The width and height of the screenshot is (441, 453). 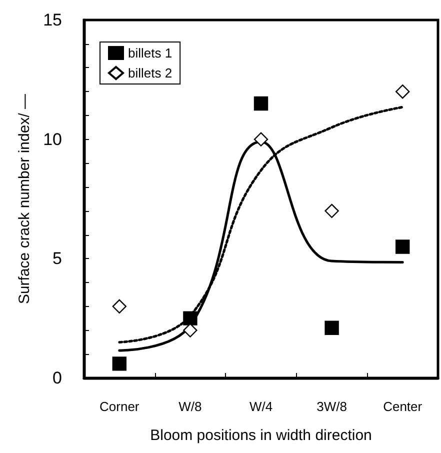 What do you see at coordinates (25, 199) in the screenshot?
I see `y-axis-title: Surface crack number index/ —` at bounding box center [25, 199].